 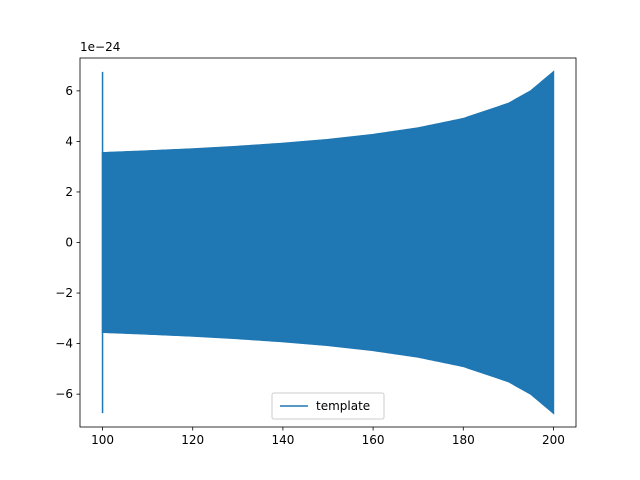 I want to click on y-tick-label: 2, so click(x=69, y=192).